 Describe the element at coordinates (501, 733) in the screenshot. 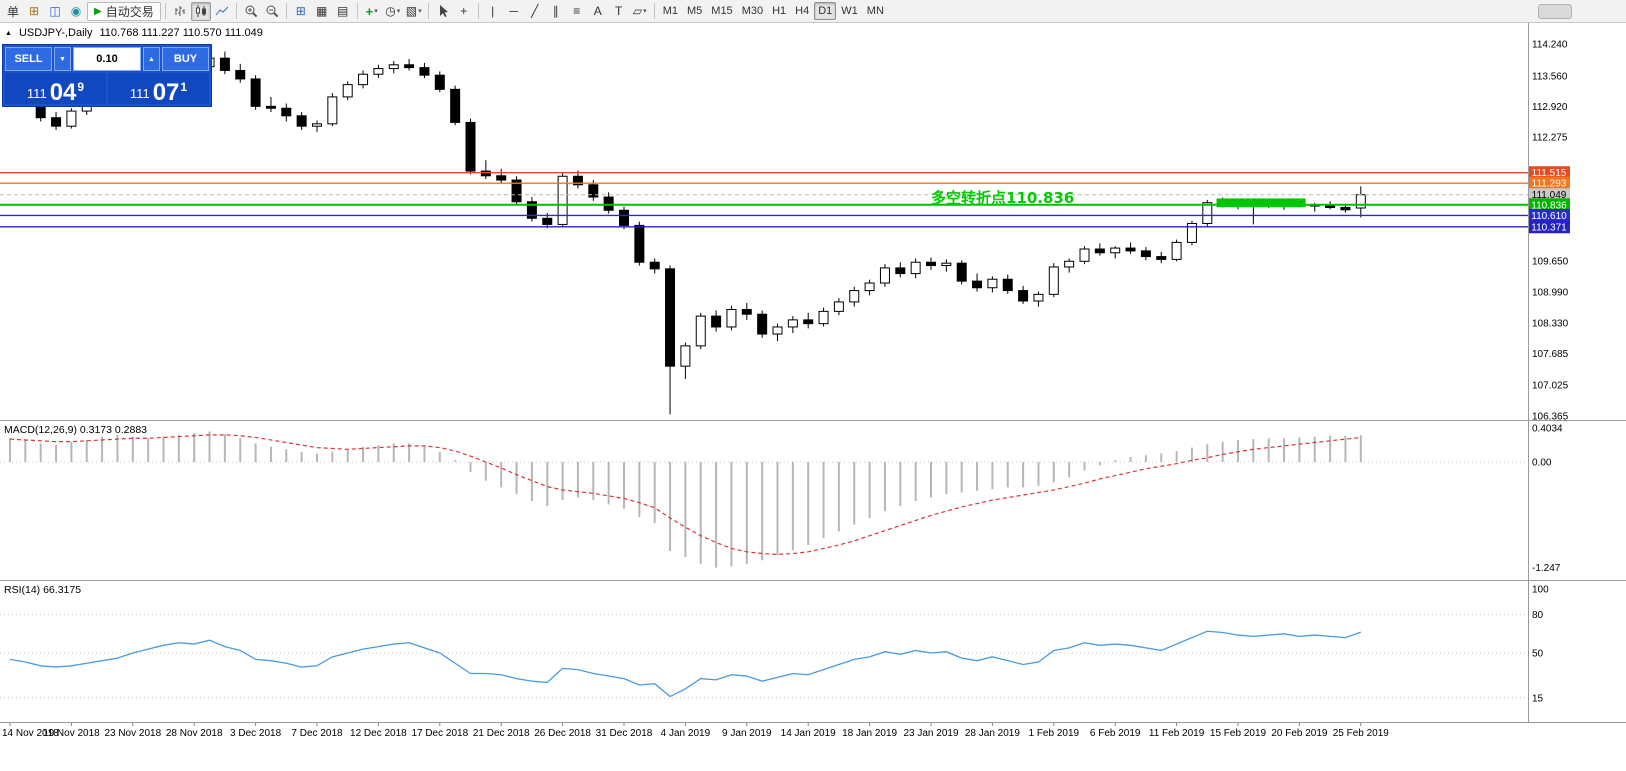

I see `svg-text: 21 Dec 2018` at that location.